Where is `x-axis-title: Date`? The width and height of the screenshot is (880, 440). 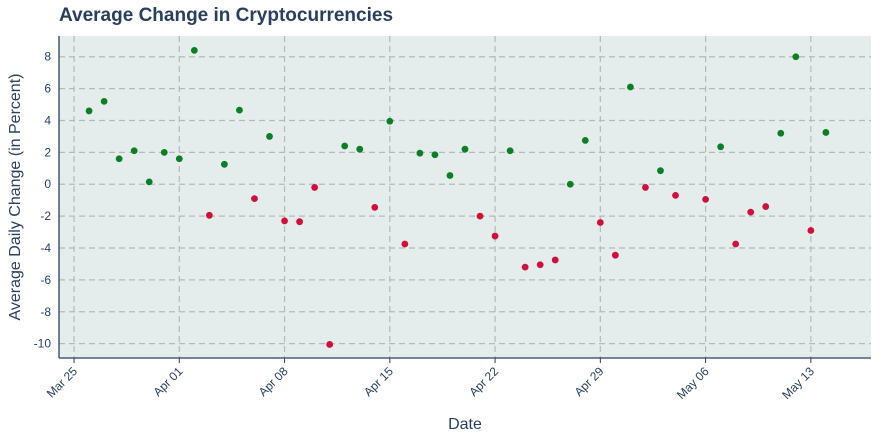 x-axis-title: Date is located at coordinates (465, 424).